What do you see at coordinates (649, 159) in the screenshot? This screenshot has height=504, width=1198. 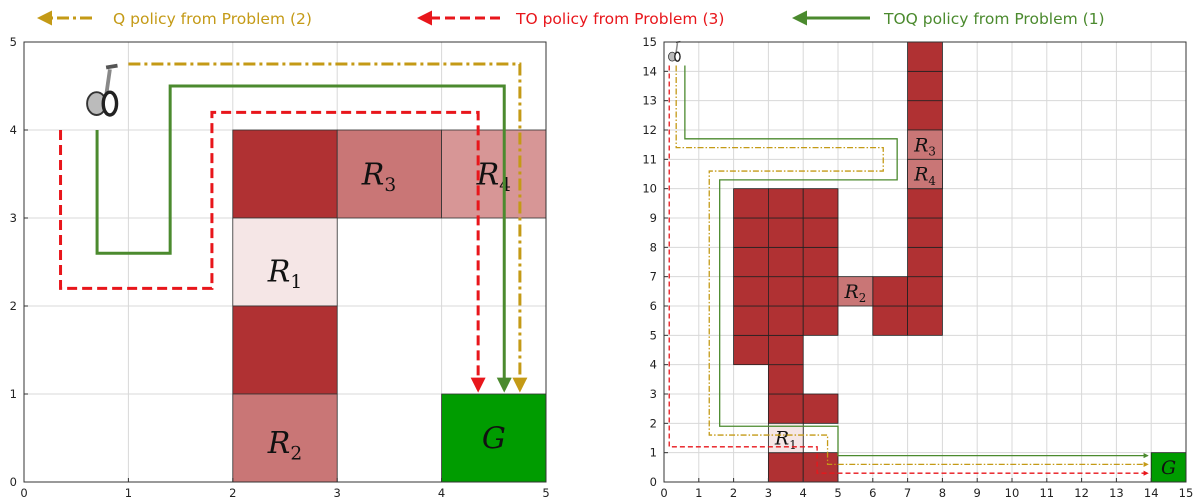 I see `y-tick-label: 11` at bounding box center [649, 159].